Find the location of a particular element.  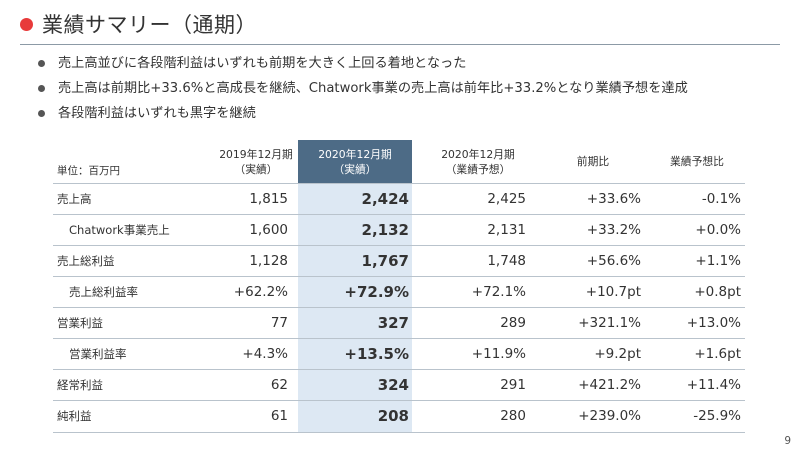

table-cell: 2,425 is located at coordinates (506, 199).